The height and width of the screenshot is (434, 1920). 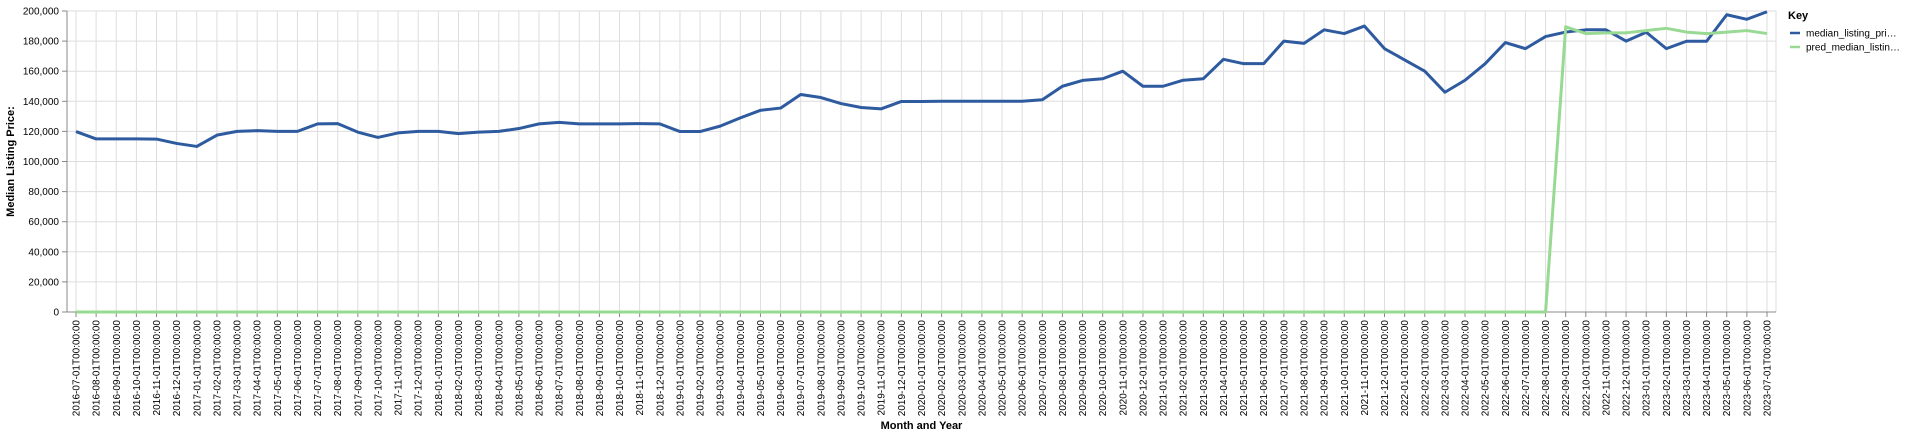 What do you see at coordinates (1244, 368) in the screenshot?
I see `x-tick-label: 2021-05-01T00:00:00` at bounding box center [1244, 368].